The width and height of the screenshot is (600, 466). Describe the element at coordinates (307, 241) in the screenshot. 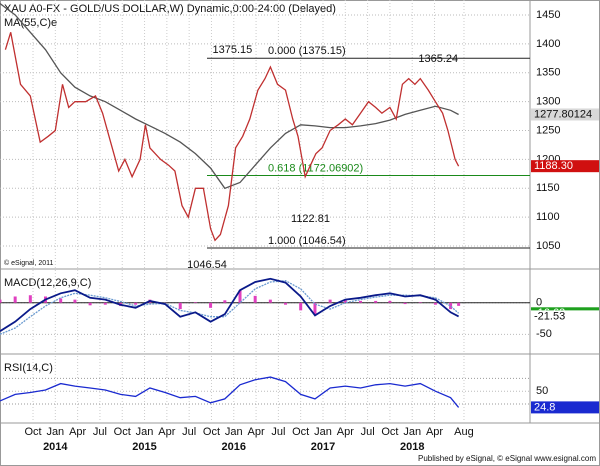

I see `fib-label: 1.000 (1046.54)` at that location.